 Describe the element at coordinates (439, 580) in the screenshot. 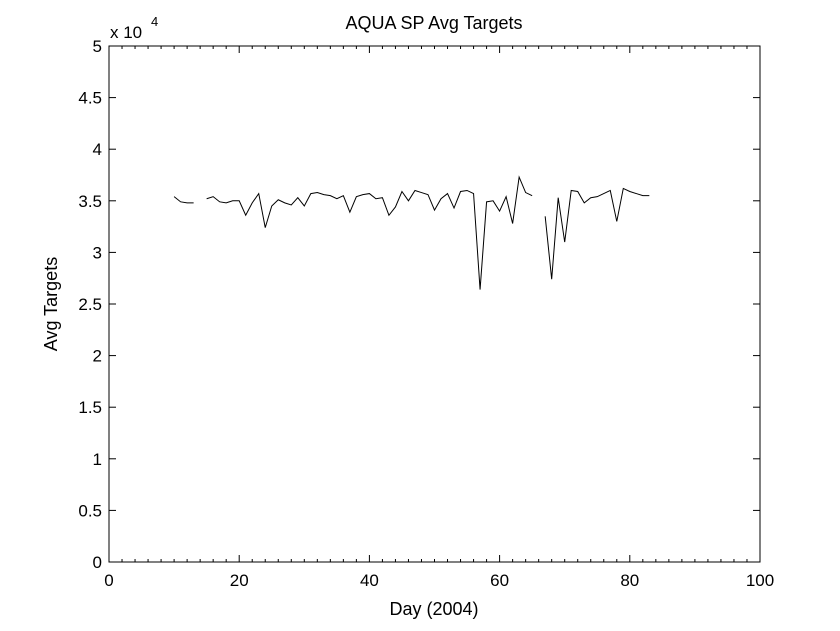

I see `x-tick-labels: 0 20 40 60 80 100` at that location.